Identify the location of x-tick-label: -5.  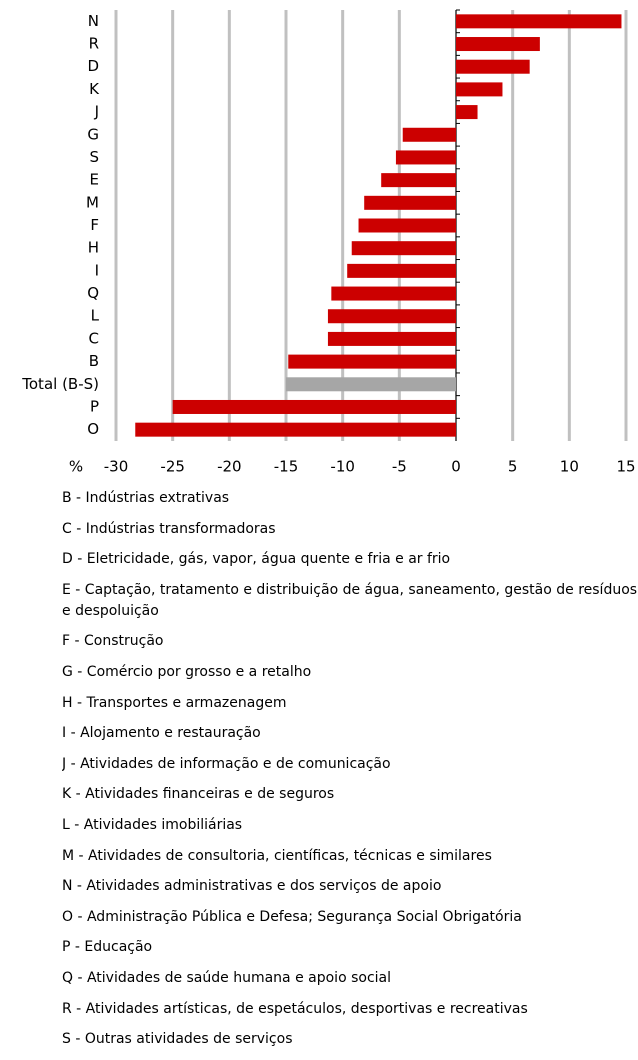
(399, 467).